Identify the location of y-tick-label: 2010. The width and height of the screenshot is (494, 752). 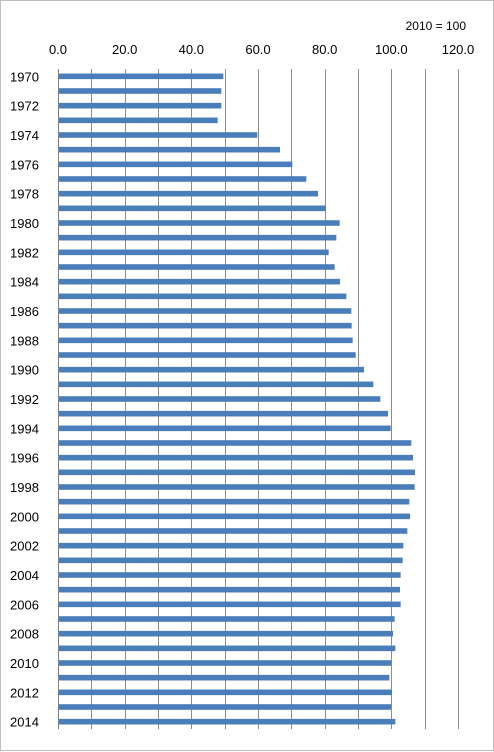
(24, 663).